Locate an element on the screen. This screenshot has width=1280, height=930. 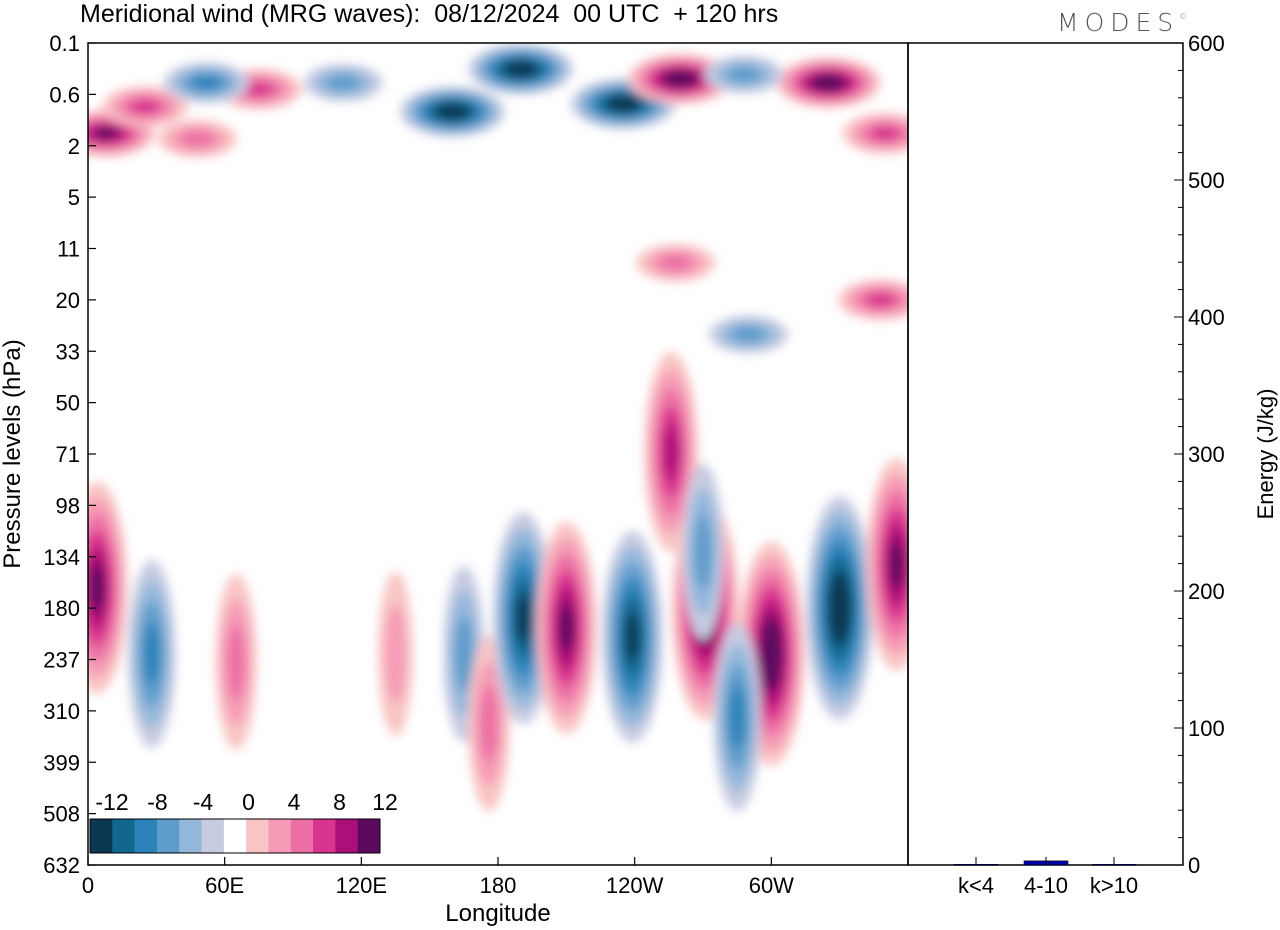
modes-logo: MODES© is located at coordinates (1122, 22).